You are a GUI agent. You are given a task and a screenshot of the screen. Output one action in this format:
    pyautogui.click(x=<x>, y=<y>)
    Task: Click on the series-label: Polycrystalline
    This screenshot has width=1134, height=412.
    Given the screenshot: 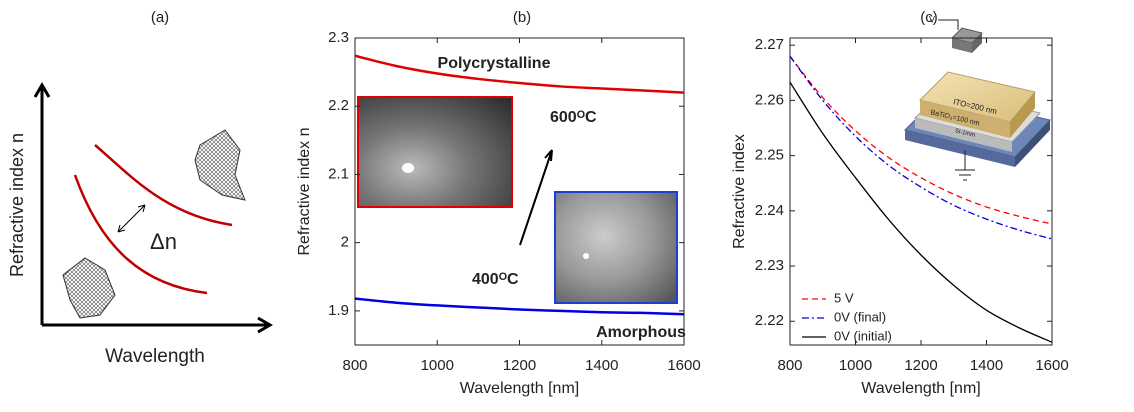 What is the action you would take?
    pyautogui.click(x=494, y=63)
    